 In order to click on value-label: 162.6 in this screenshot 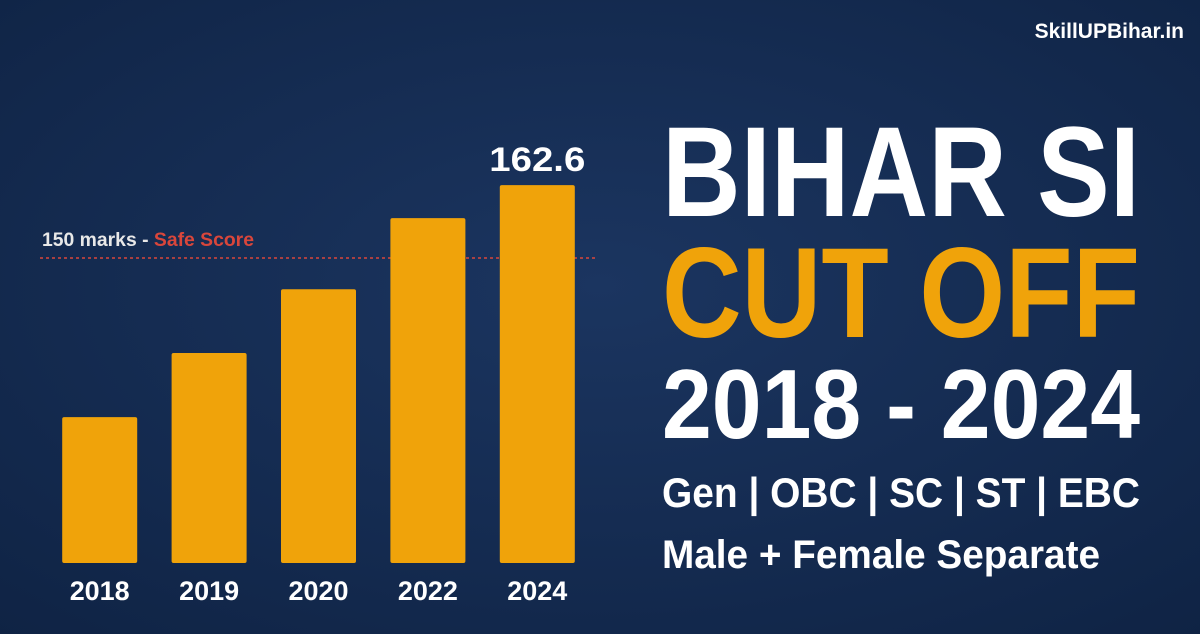, I will do `click(537, 160)`.